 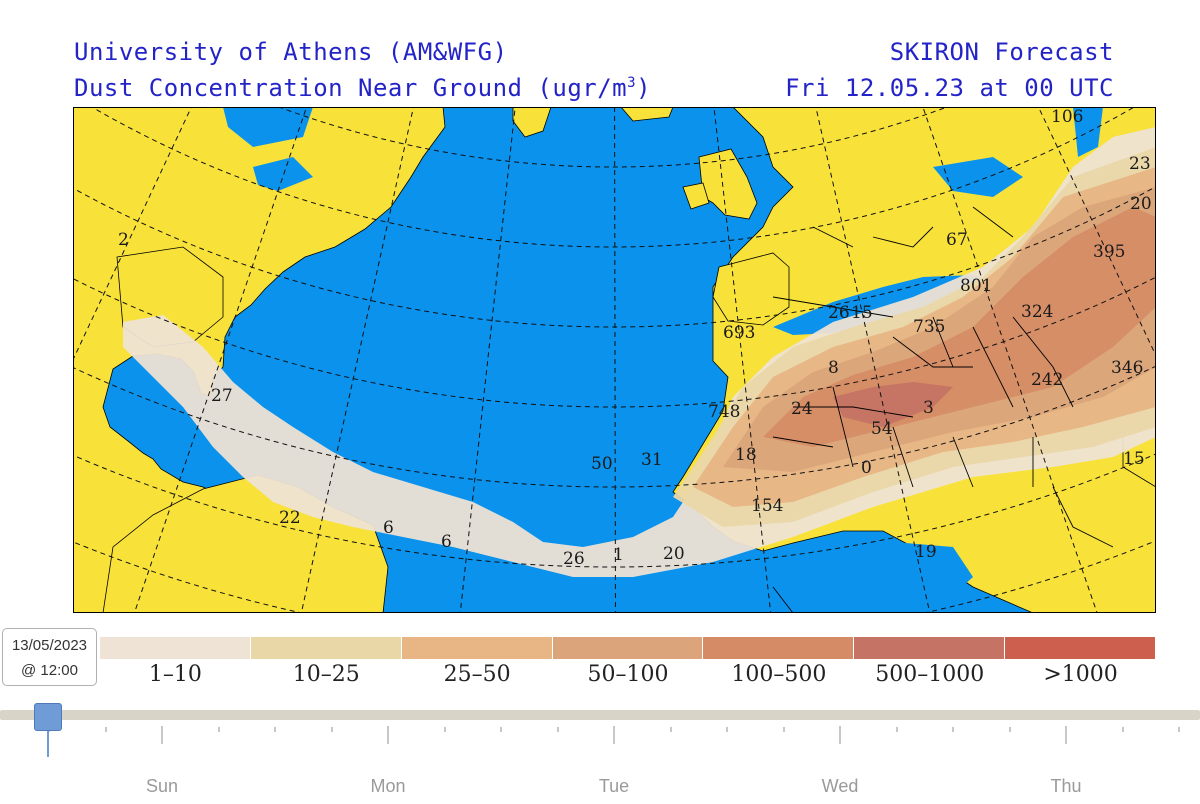 I want to click on concentration-label: 67, so click(x=957, y=240).